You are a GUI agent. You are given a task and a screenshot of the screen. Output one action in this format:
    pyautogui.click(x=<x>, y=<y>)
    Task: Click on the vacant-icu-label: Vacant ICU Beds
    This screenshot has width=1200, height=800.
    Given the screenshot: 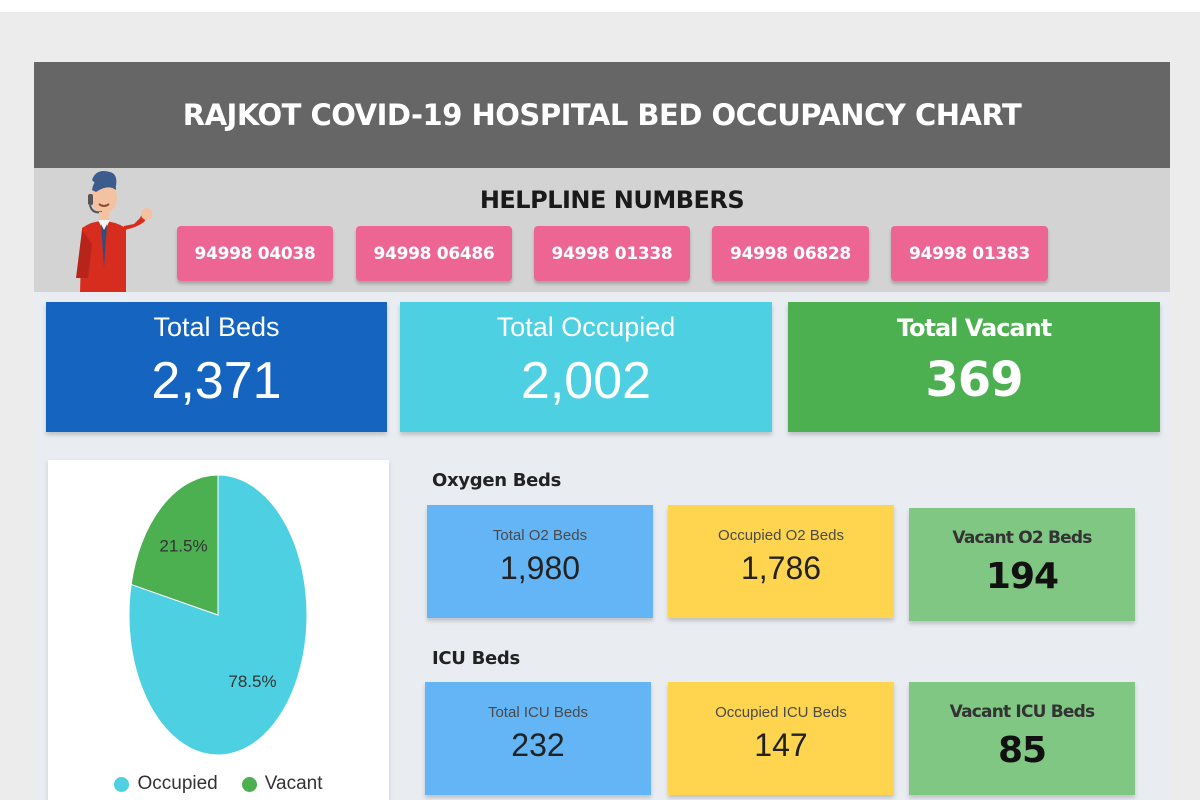 What is the action you would take?
    pyautogui.click(x=1022, y=712)
    